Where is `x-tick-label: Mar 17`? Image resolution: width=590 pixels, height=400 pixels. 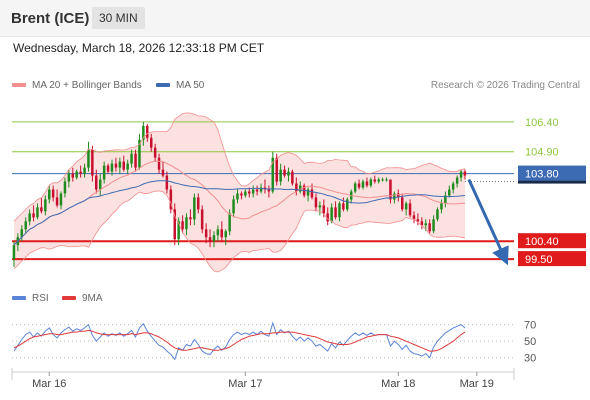 x-tick-label: Mar 17 is located at coordinates (245, 384).